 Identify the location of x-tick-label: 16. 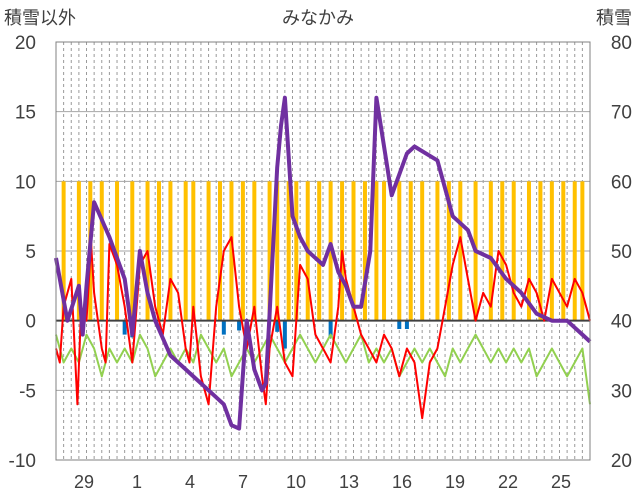
(402, 482).